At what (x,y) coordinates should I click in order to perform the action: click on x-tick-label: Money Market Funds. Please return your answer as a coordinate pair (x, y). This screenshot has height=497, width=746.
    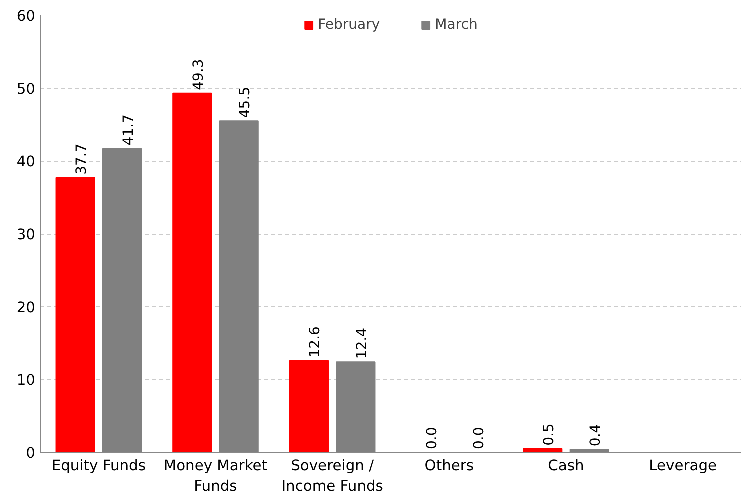
    Looking at the image, I should click on (216, 476).